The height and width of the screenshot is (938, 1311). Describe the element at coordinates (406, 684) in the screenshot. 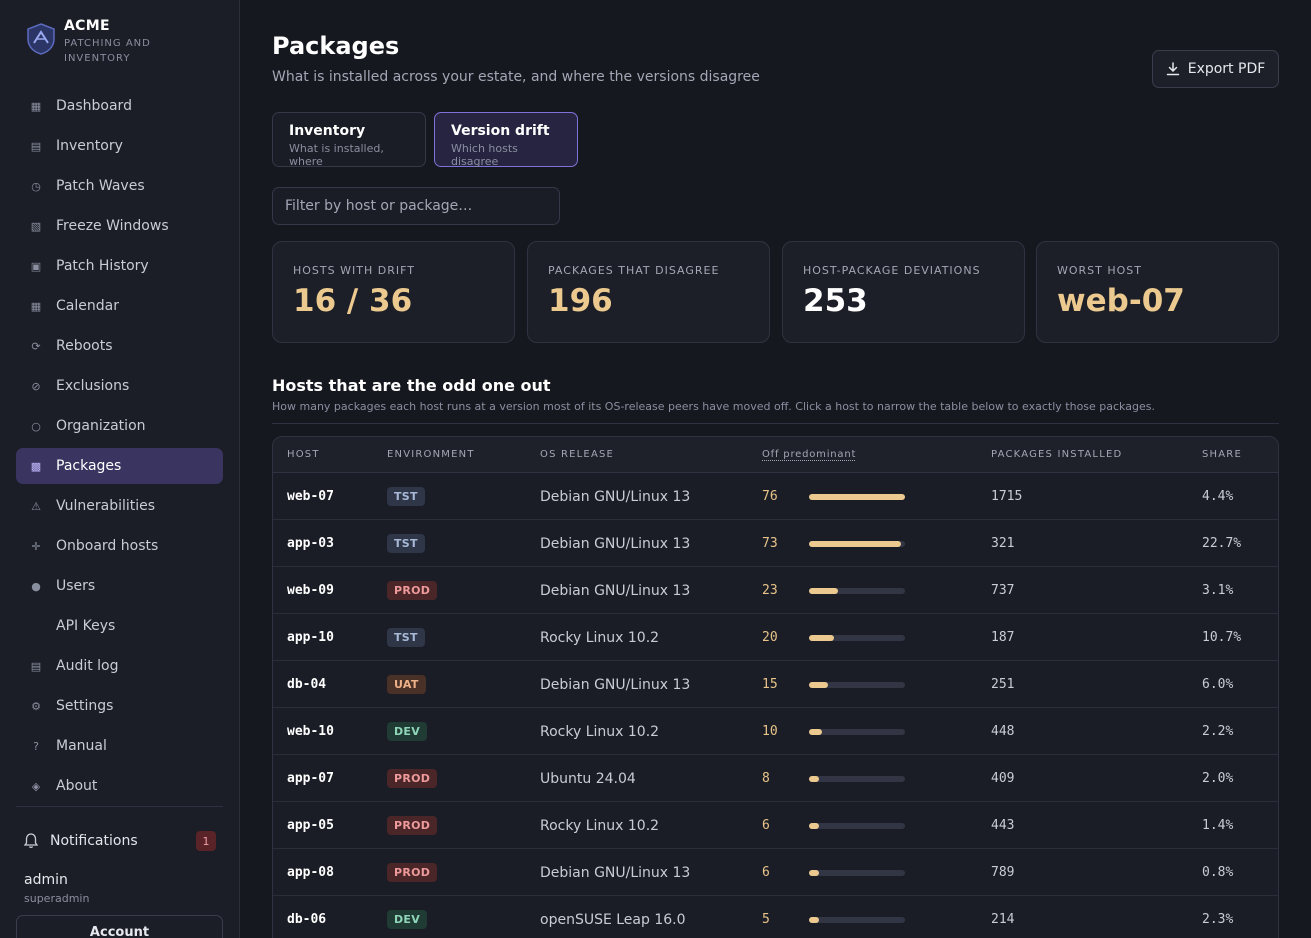

I see `environment-badge: UAT` at that location.